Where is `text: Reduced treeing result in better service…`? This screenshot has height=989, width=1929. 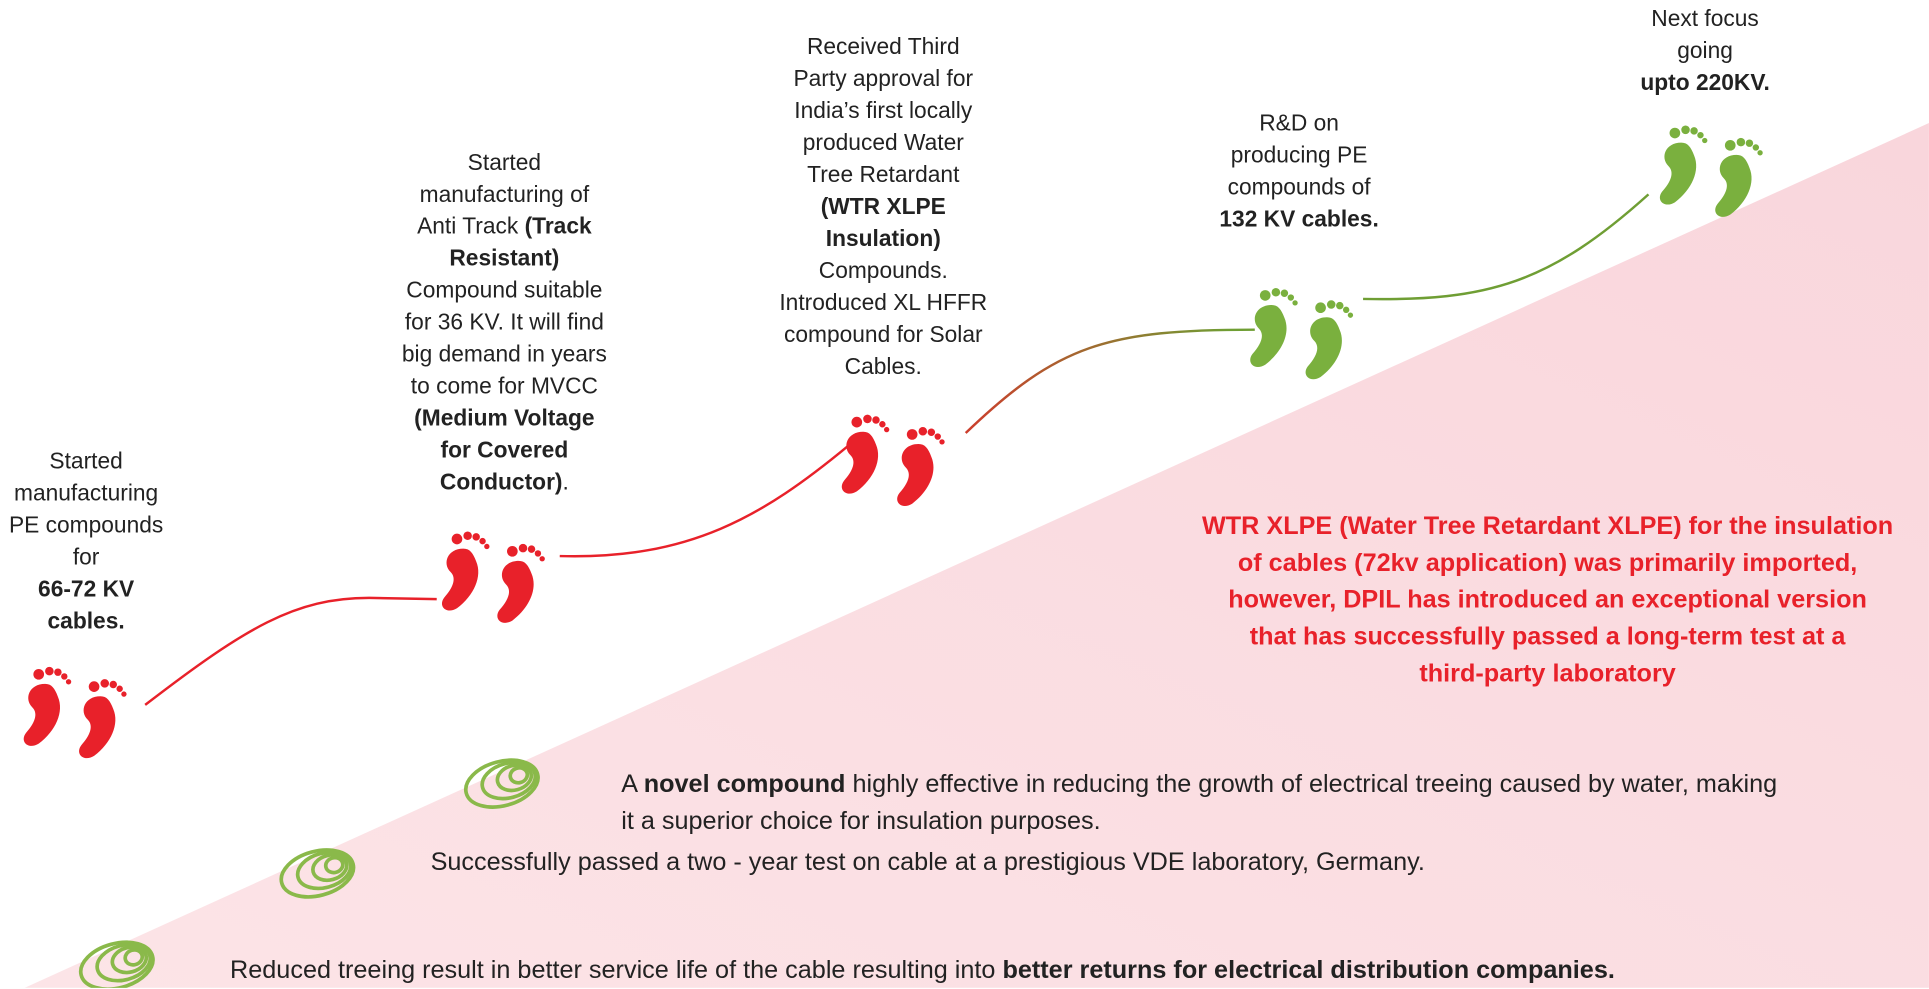 text: Reduced treeing result in better service… is located at coordinates (616, 970).